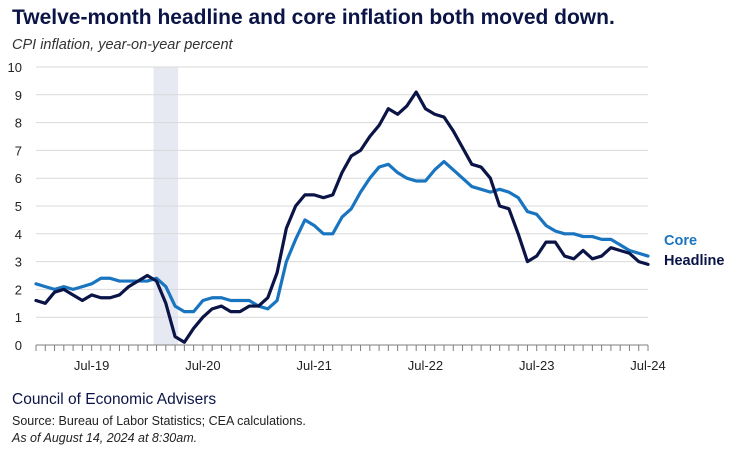 The image size is (748, 452). Describe the element at coordinates (91, 365) in the screenshot. I see `x-tick-label: Jul-19` at that location.